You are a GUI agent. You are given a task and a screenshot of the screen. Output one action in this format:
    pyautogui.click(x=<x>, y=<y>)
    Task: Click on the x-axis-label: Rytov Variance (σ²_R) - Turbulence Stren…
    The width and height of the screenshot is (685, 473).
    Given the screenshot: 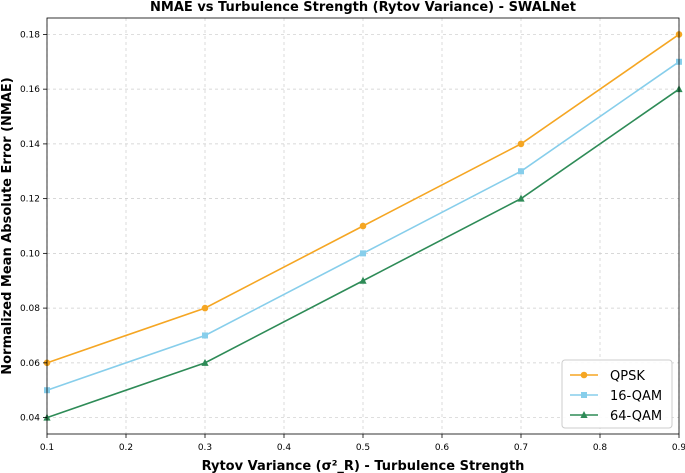 What is the action you would take?
    pyautogui.click(x=363, y=466)
    